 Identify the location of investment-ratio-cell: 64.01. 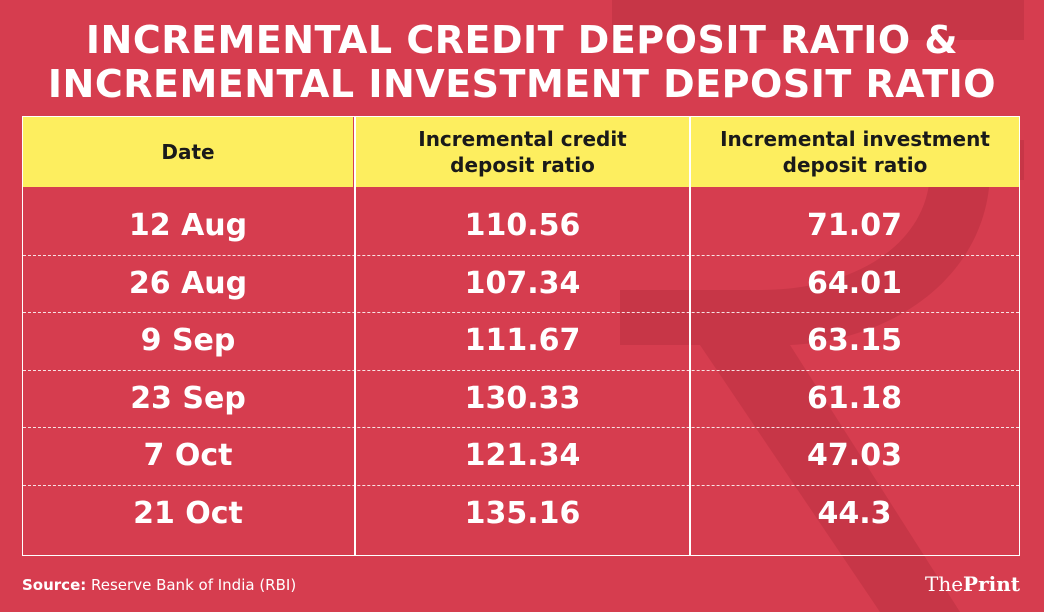
(854, 283).